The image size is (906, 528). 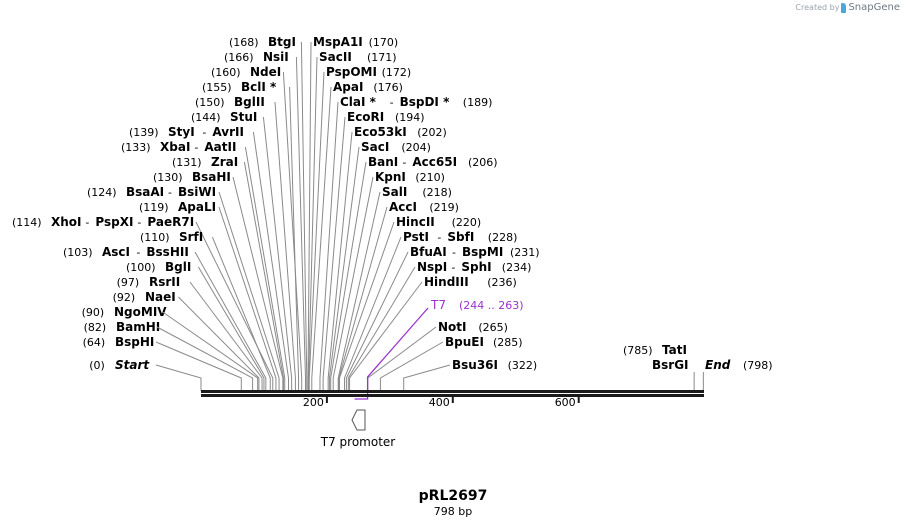 I want to click on site-bani: BanI - Acc65I (206), so click(x=414, y=273).